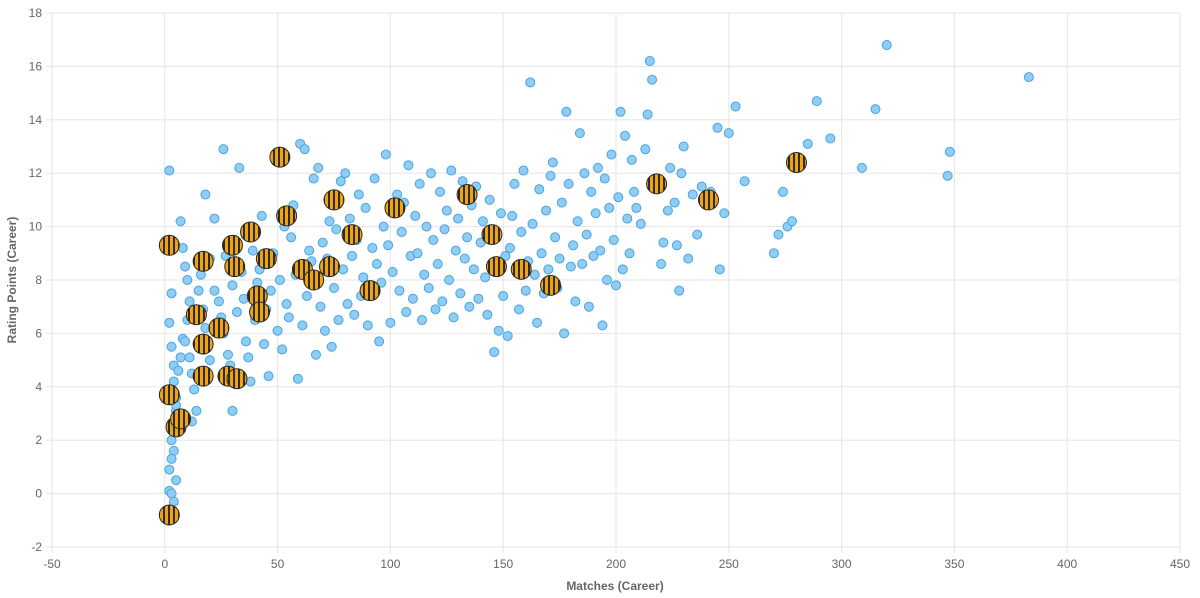  I want to click on x-tick-label: 350, so click(954, 564).